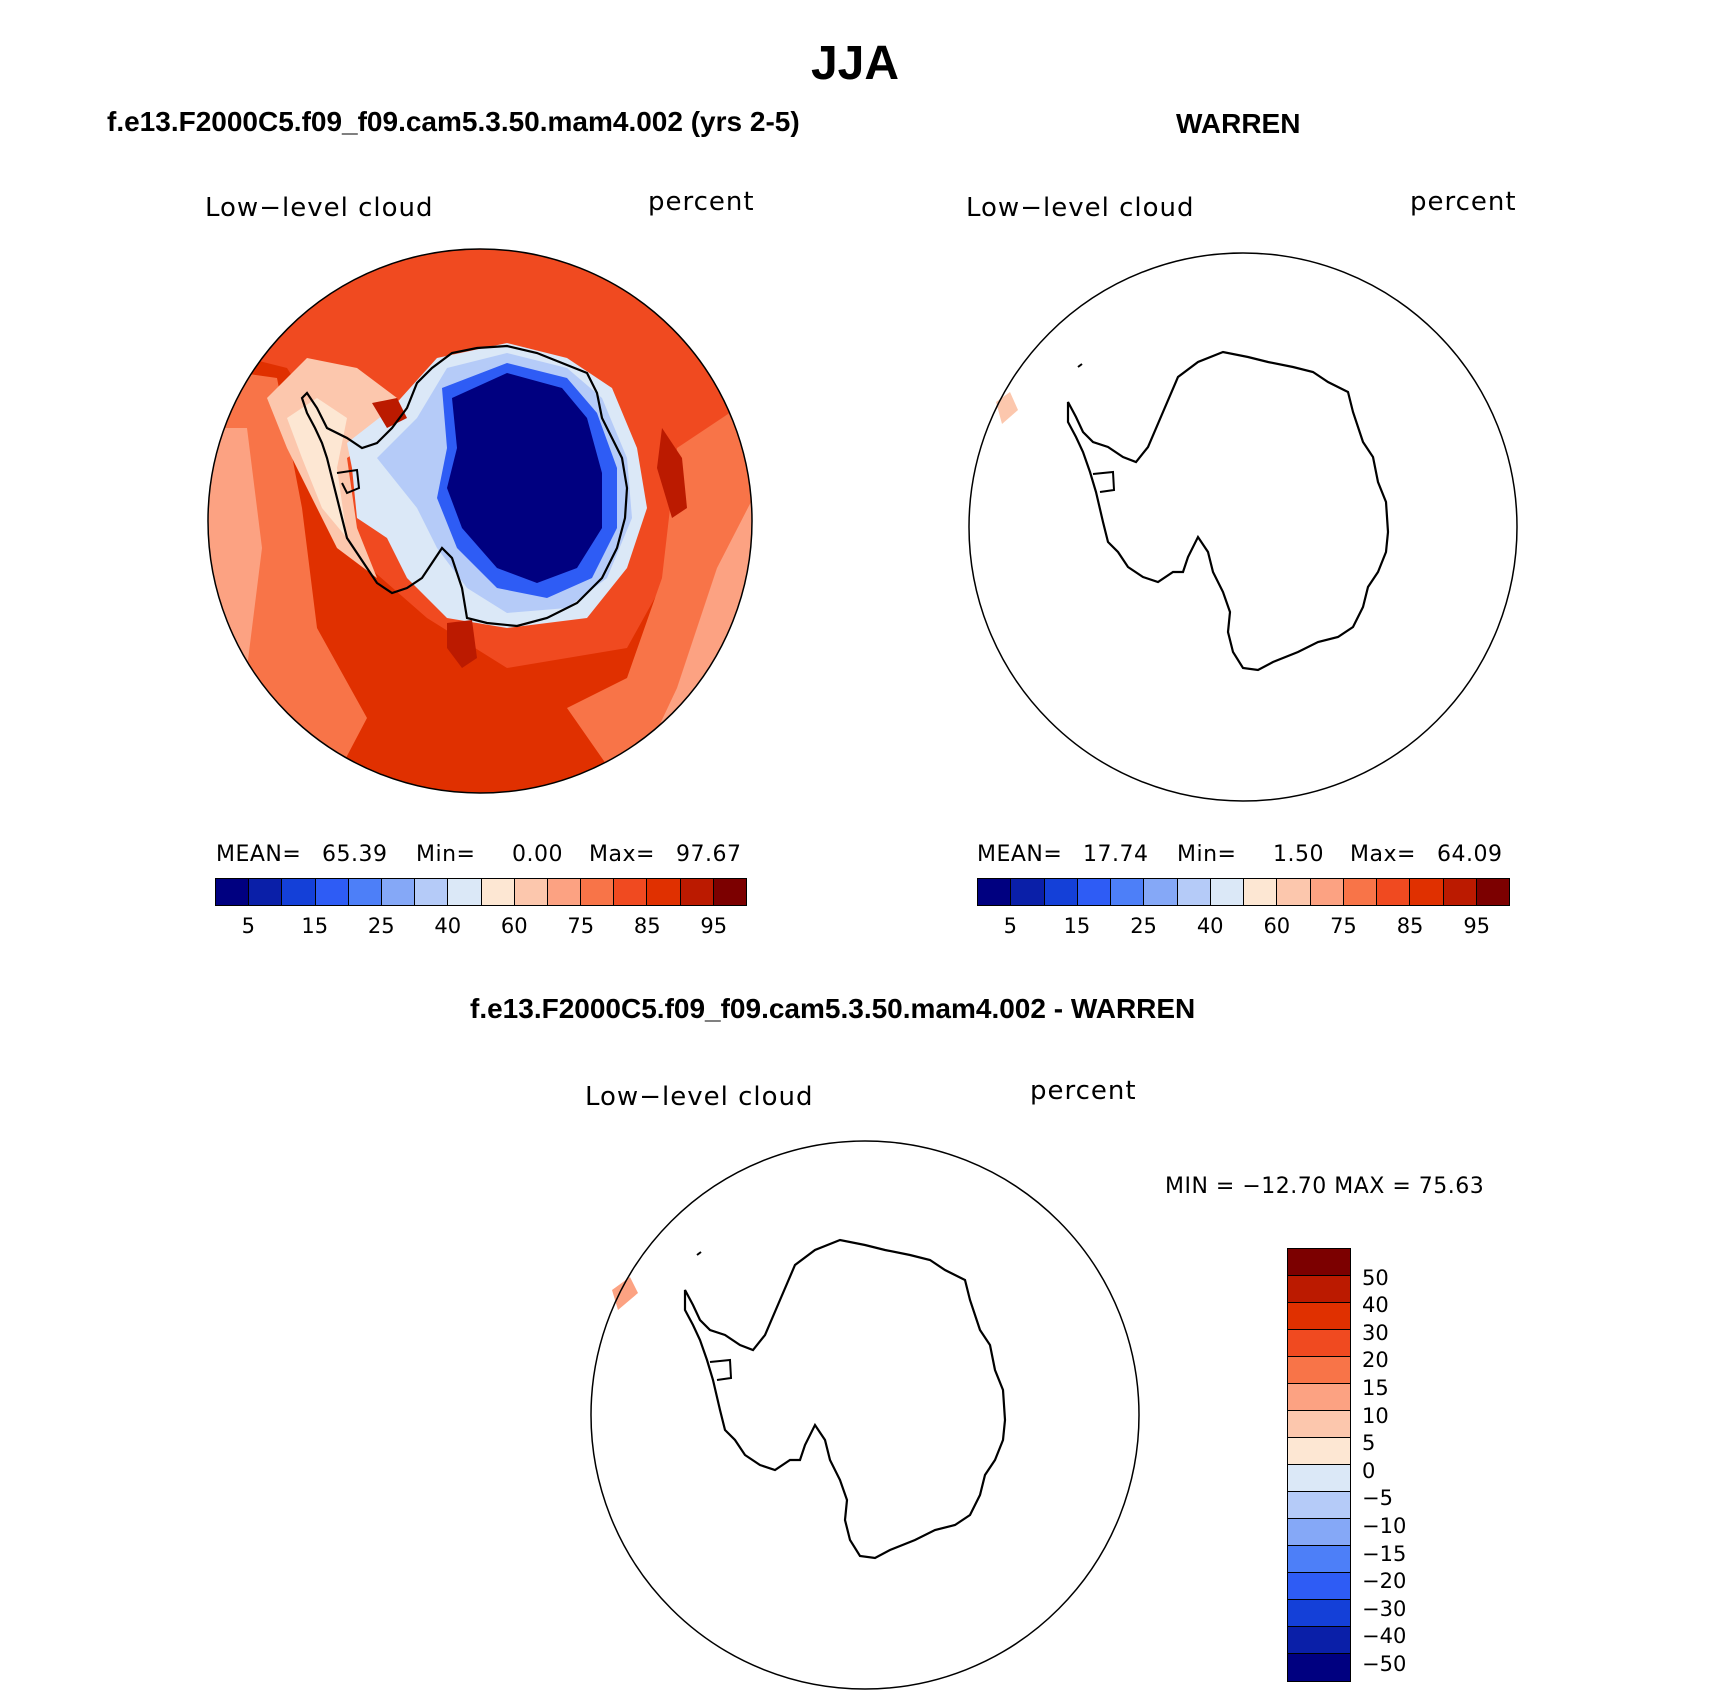 The height and width of the screenshot is (1690, 1710). I want to click on island-mark, so click(699, 1253).